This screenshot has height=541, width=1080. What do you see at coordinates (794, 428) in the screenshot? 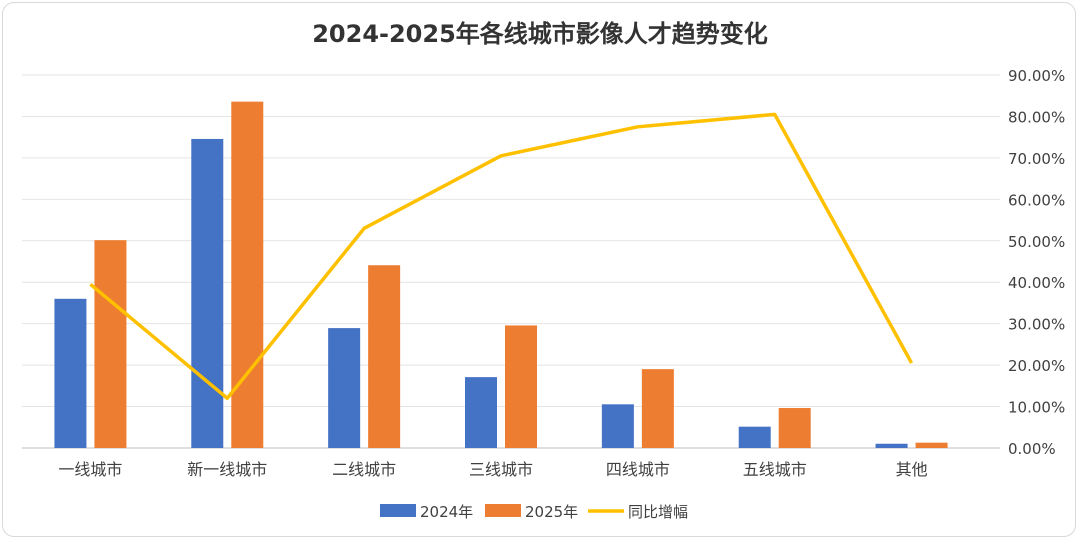
I see `bar-2025年-五线城市` at bounding box center [794, 428].